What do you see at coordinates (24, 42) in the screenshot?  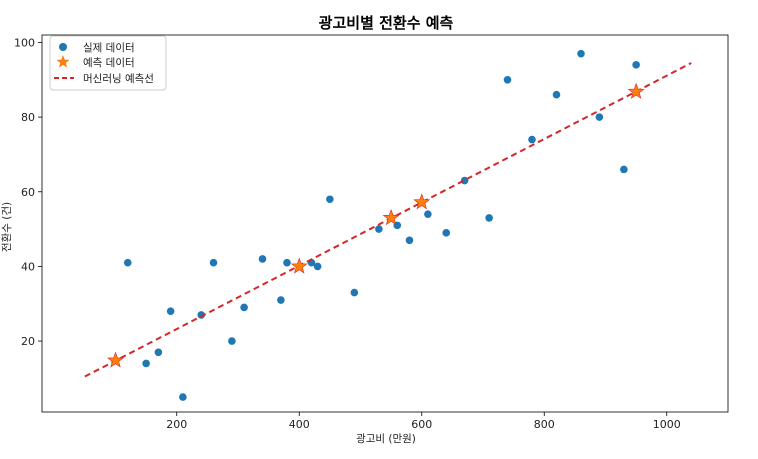 I see `y-tick-label: 100` at bounding box center [24, 42].